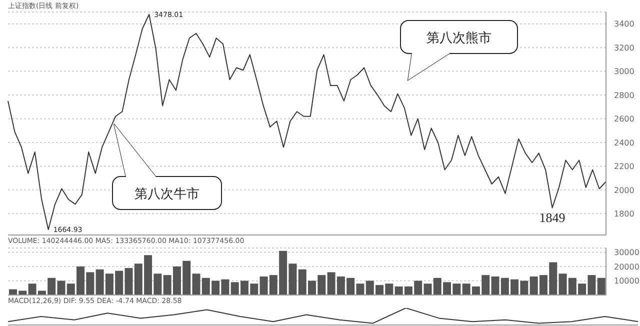 This screenshot has width=640, height=326. What do you see at coordinates (624, 47) in the screenshot?
I see `y-tick-label: 3200` at bounding box center [624, 47].